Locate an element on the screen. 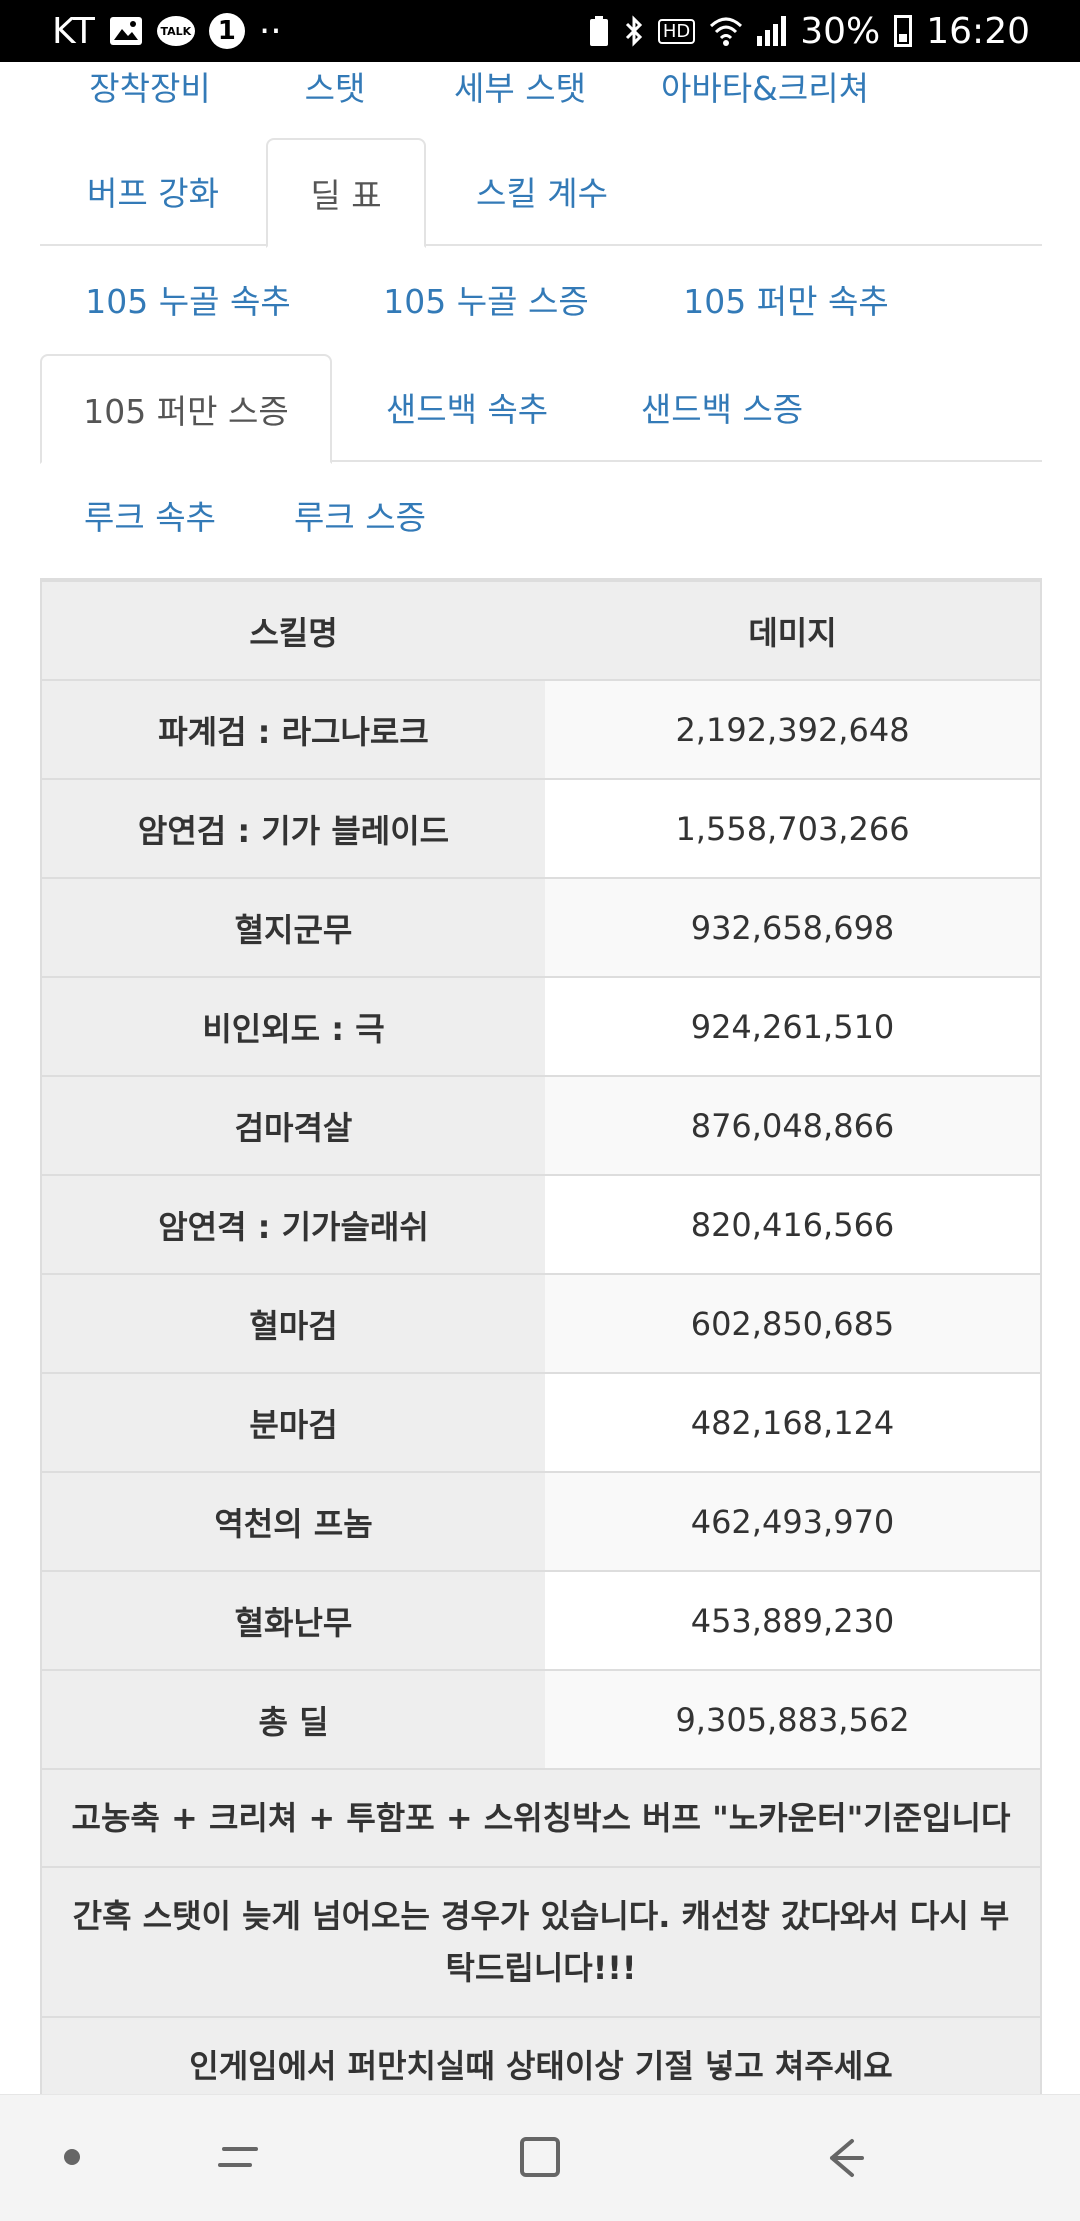 The width and height of the screenshot is (1080, 2221). damage-value: 482,168,124 is located at coordinates (793, 1422).